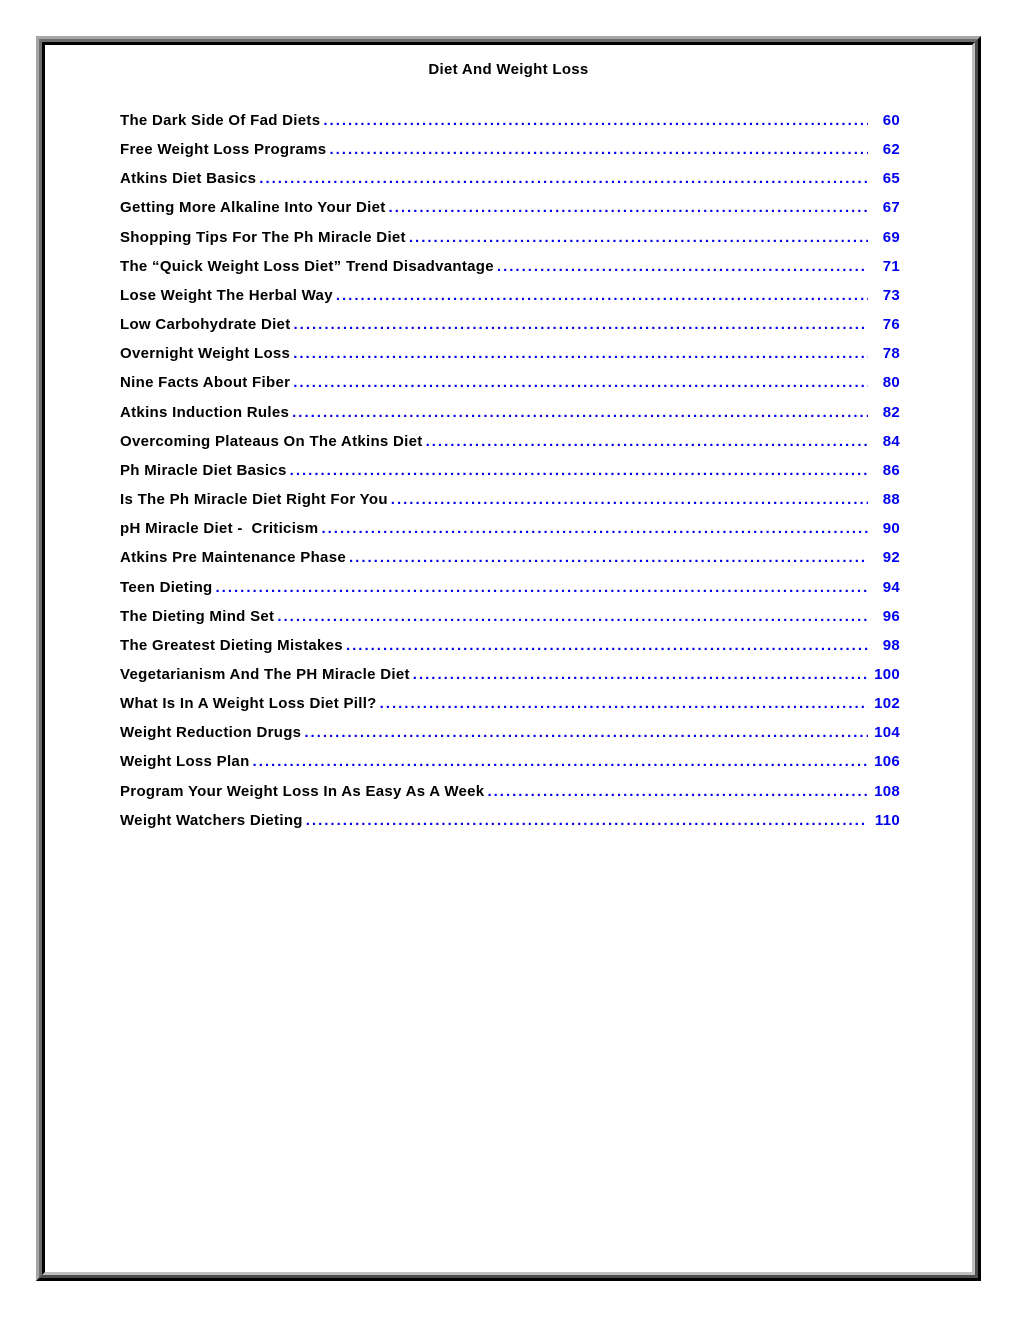 This screenshot has width=1020, height=1320. Describe the element at coordinates (891, 266) in the screenshot. I see `toc-entry-page-number: 71` at that location.